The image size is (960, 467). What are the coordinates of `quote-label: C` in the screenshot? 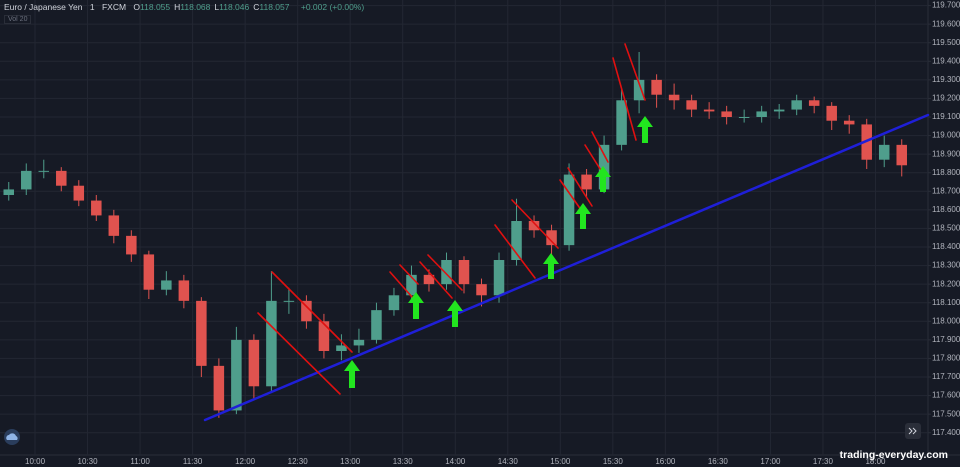 It's located at (256, 7).